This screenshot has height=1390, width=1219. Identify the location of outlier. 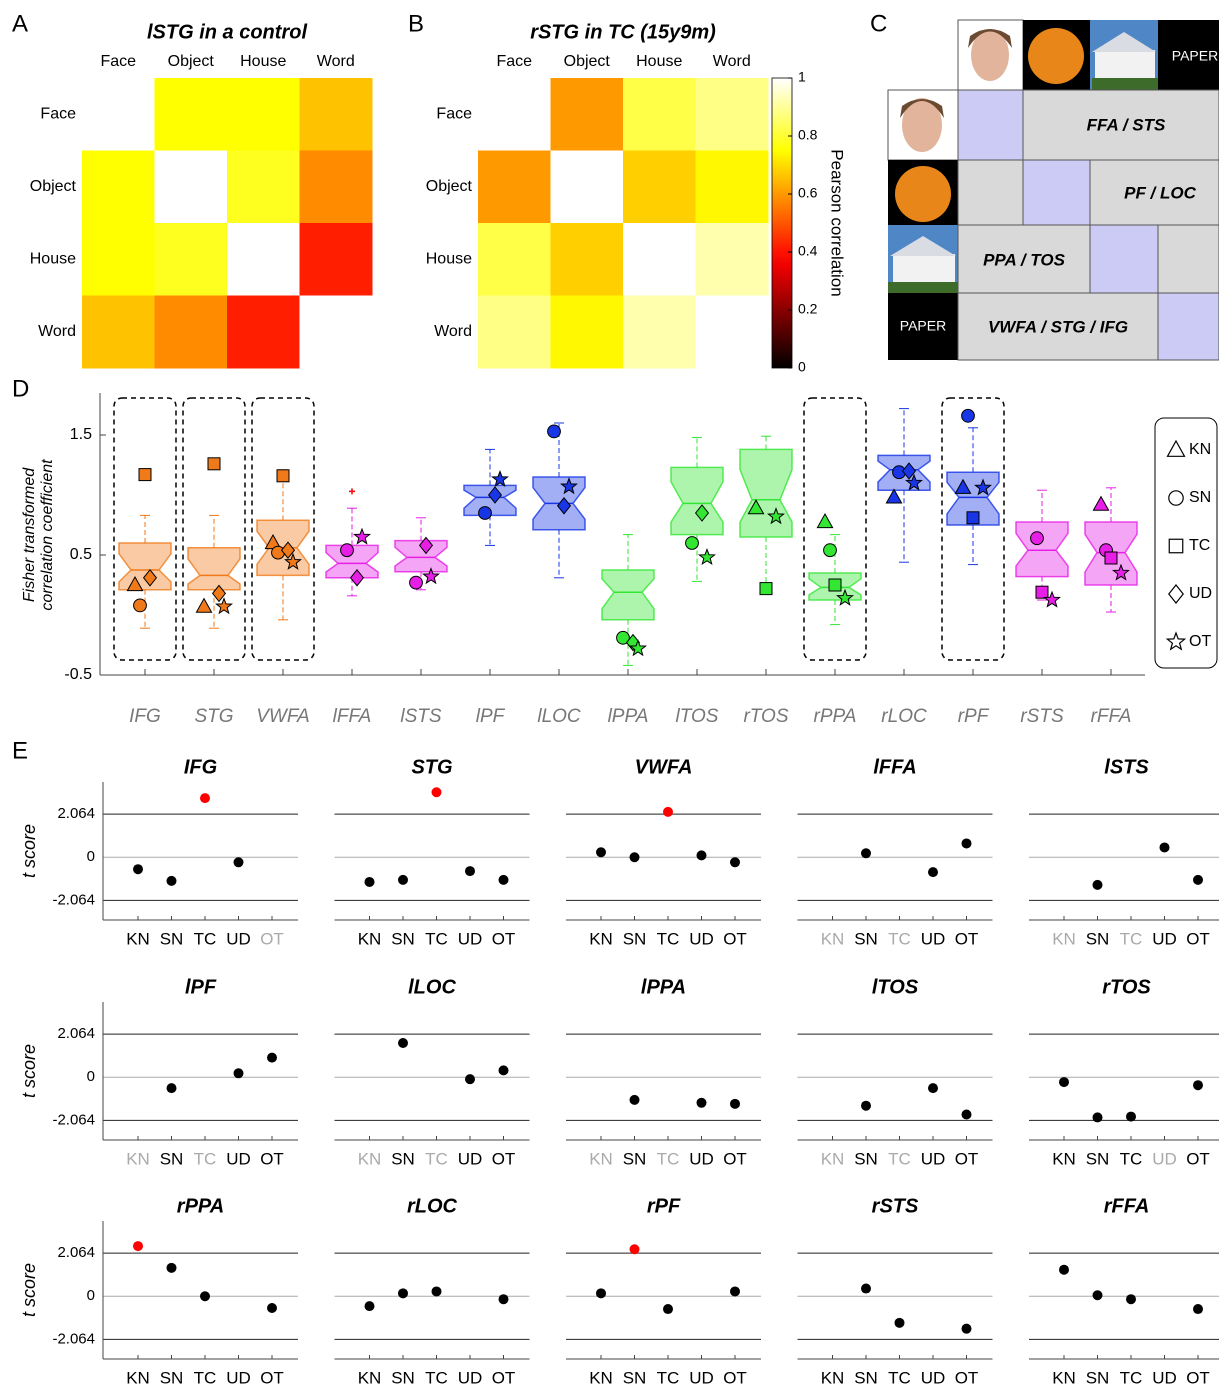
(352, 491).